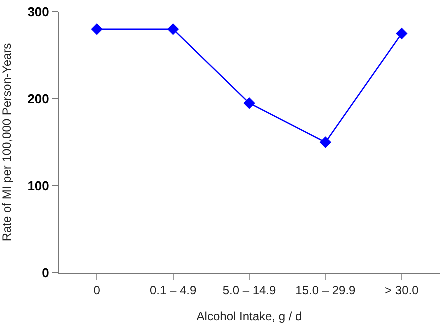  What do you see at coordinates (249, 290) in the screenshot?
I see `x-tick-label: 5.0 – 14.9` at bounding box center [249, 290].